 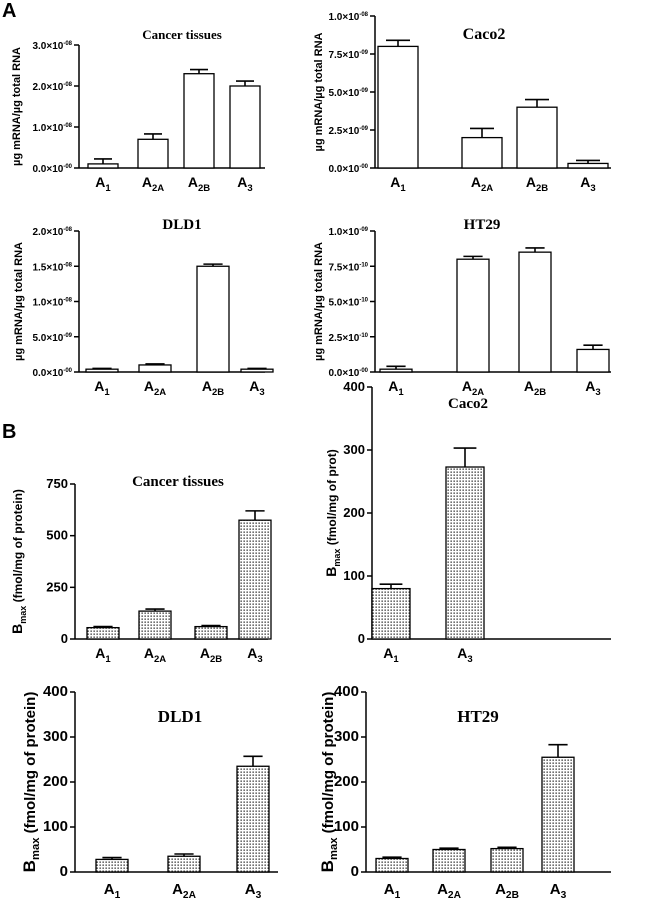 I want to click on y-tick-label: 3.0×10-08, so click(x=52, y=46).